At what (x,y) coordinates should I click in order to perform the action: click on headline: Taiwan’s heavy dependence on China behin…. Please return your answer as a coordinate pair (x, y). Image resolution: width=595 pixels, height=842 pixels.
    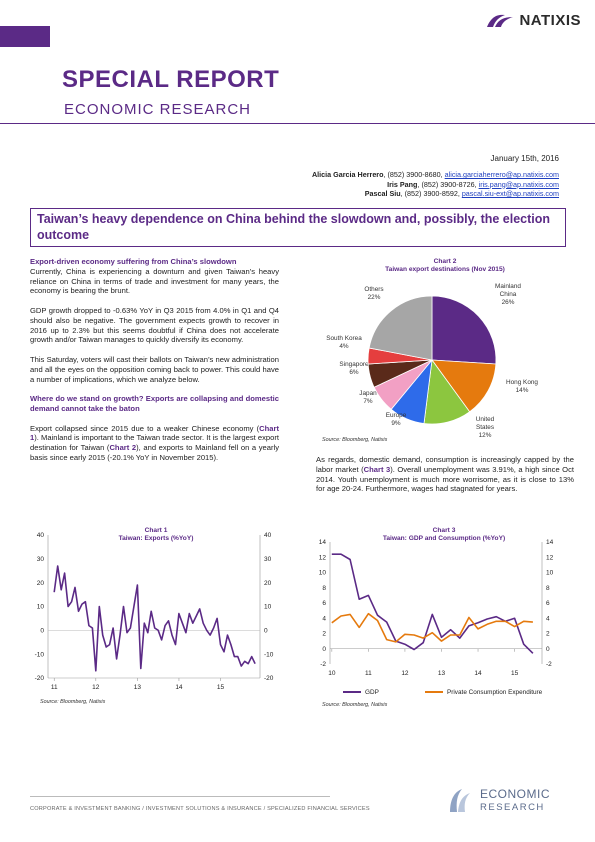
    Looking at the image, I should click on (294, 227).